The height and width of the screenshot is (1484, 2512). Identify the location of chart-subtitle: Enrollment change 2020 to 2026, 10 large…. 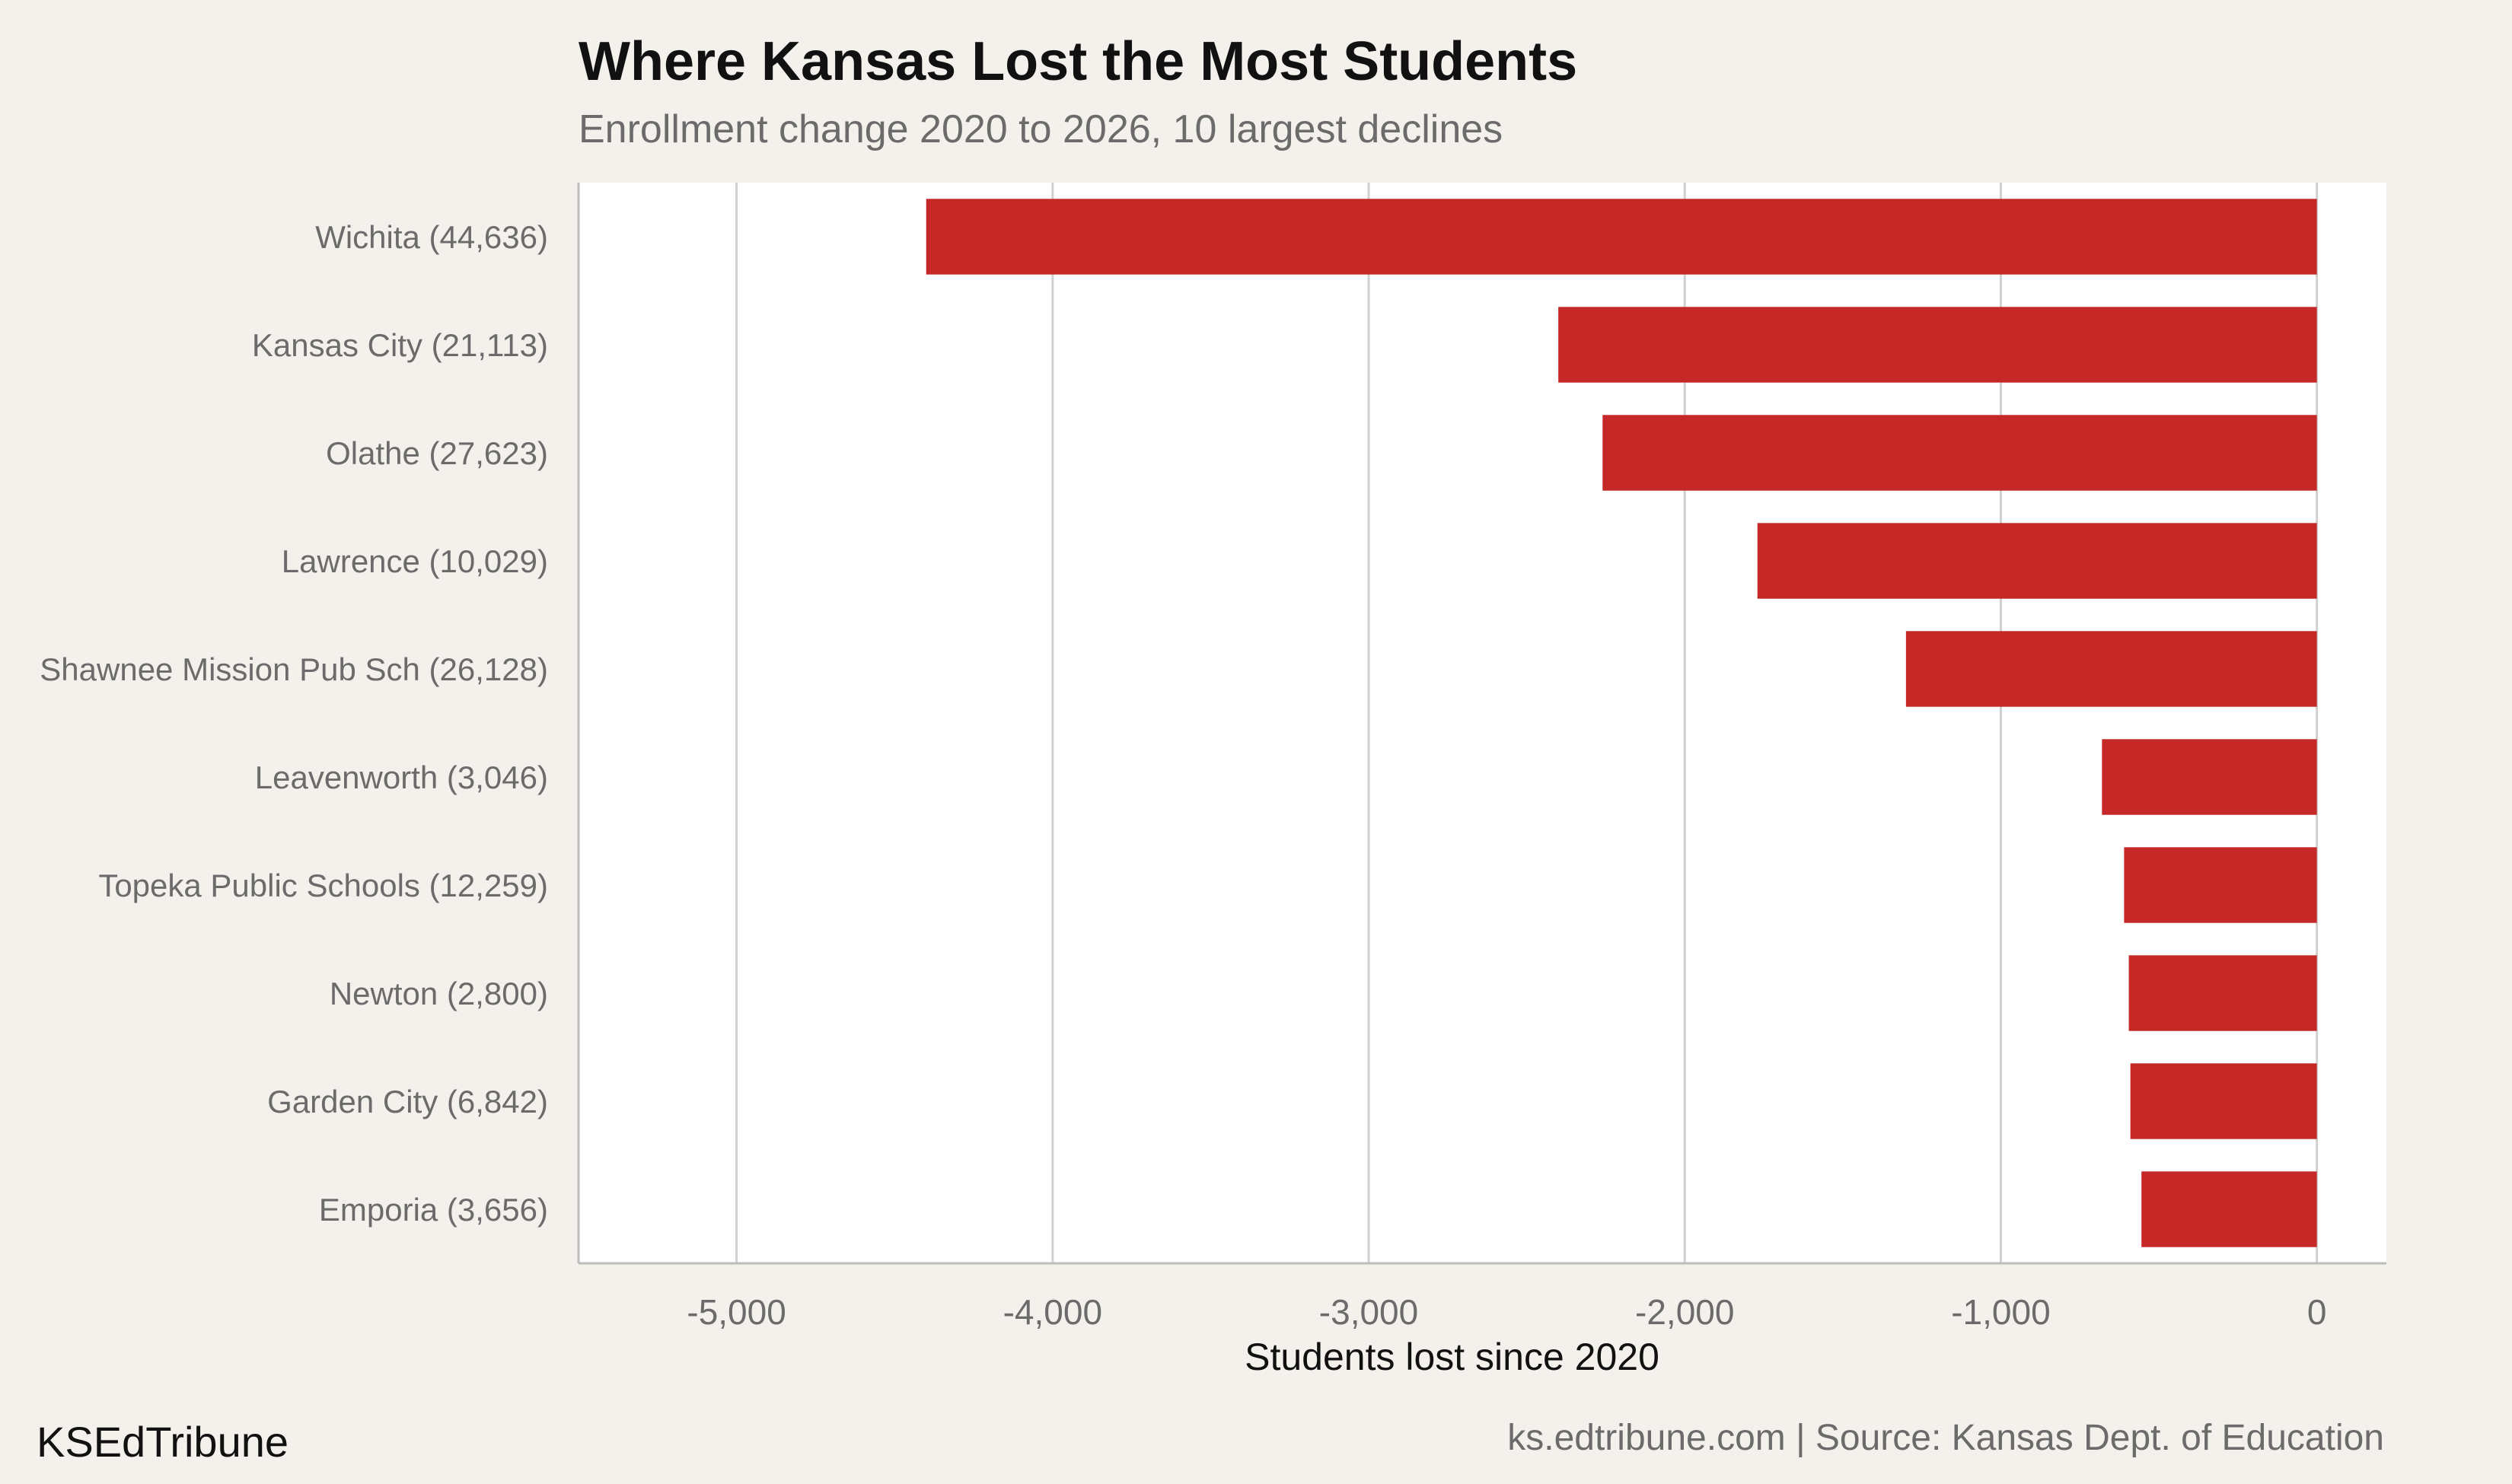
(1041, 129).